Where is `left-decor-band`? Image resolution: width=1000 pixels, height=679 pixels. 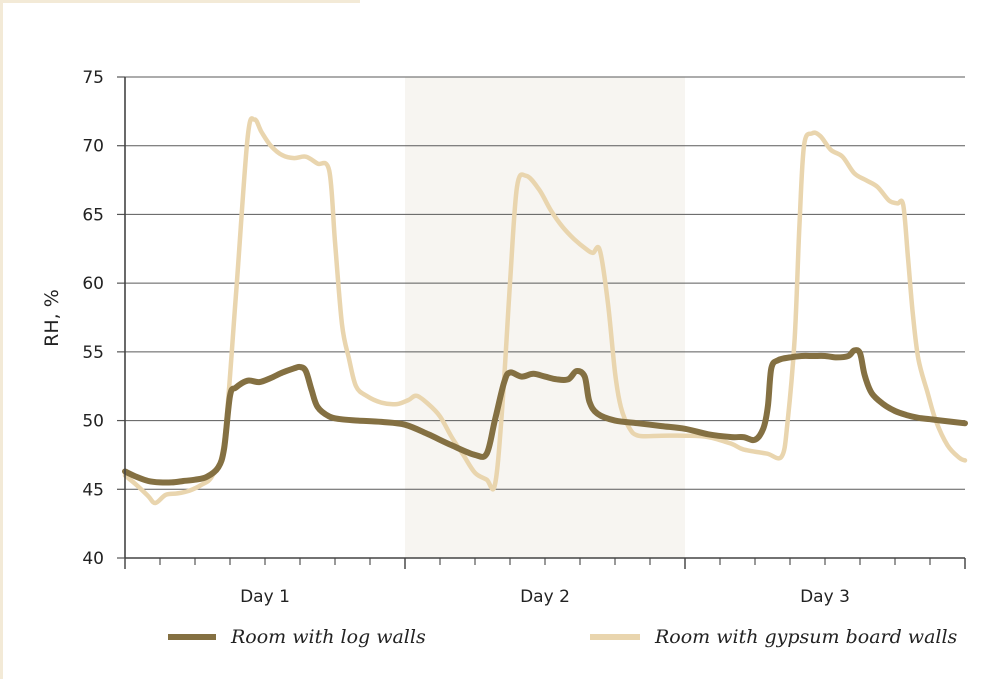
left-decor-band is located at coordinates (1, 339).